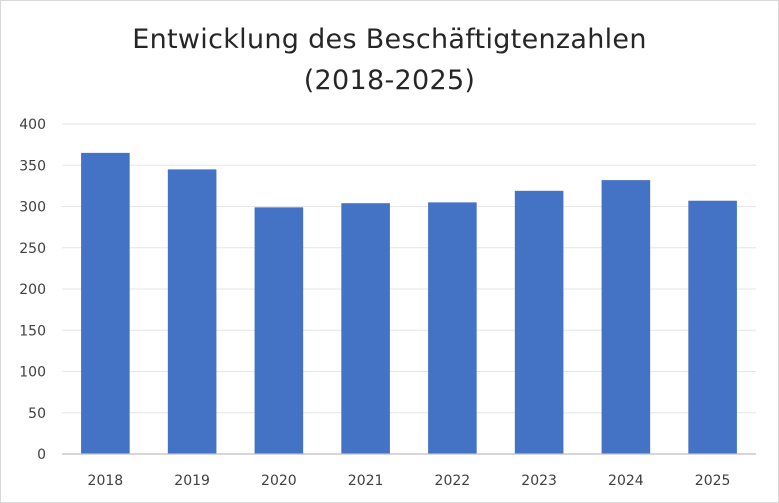  Describe the element at coordinates (389, 39) in the screenshot. I see `chart-title-line-1: Entwicklung des Beschäftigtenzahlen` at that location.